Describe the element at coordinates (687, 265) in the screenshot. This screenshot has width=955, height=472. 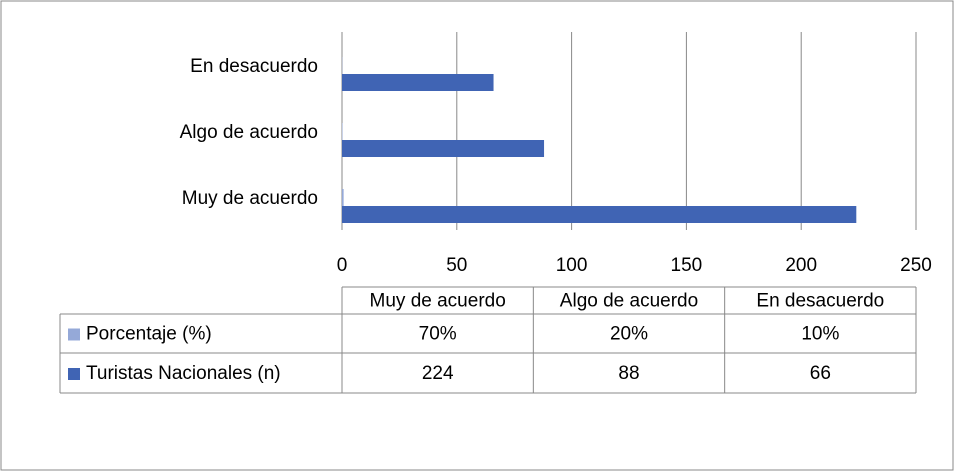
I see `x-tick-label: 150` at that location.